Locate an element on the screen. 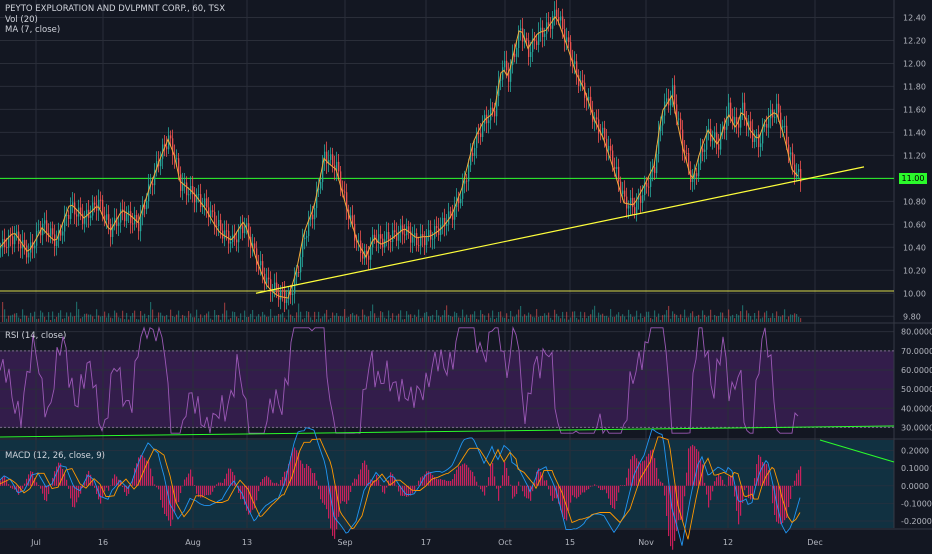 This screenshot has width=932, height=554. current-price-badge: 11.00 is located at coordinates (913, 178).